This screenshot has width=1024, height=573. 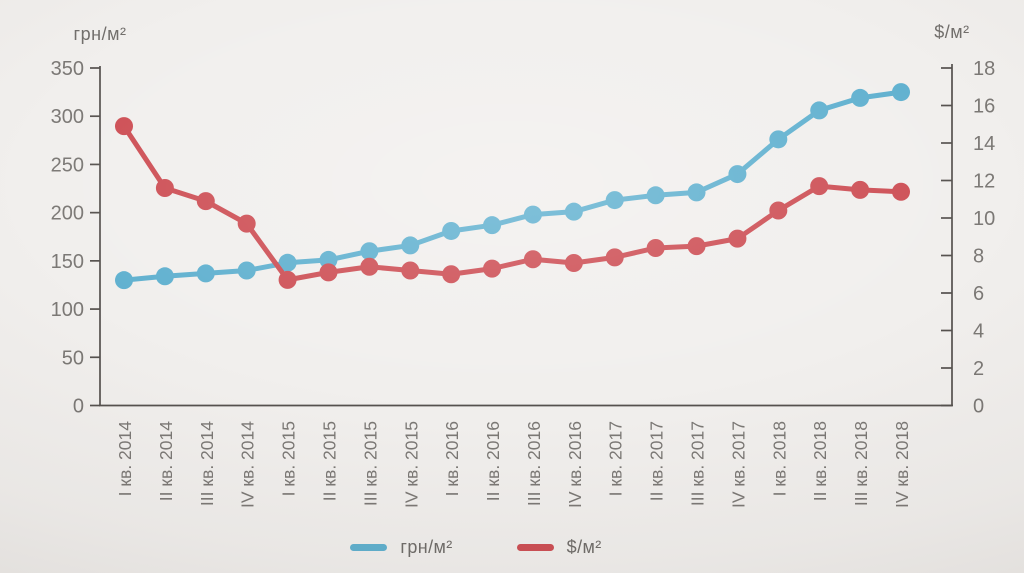 What do you see at coordinates (67, 214) in the screenshot?
I see `y-axis-left-tick-label: 200` at bounding box center [67, 214].